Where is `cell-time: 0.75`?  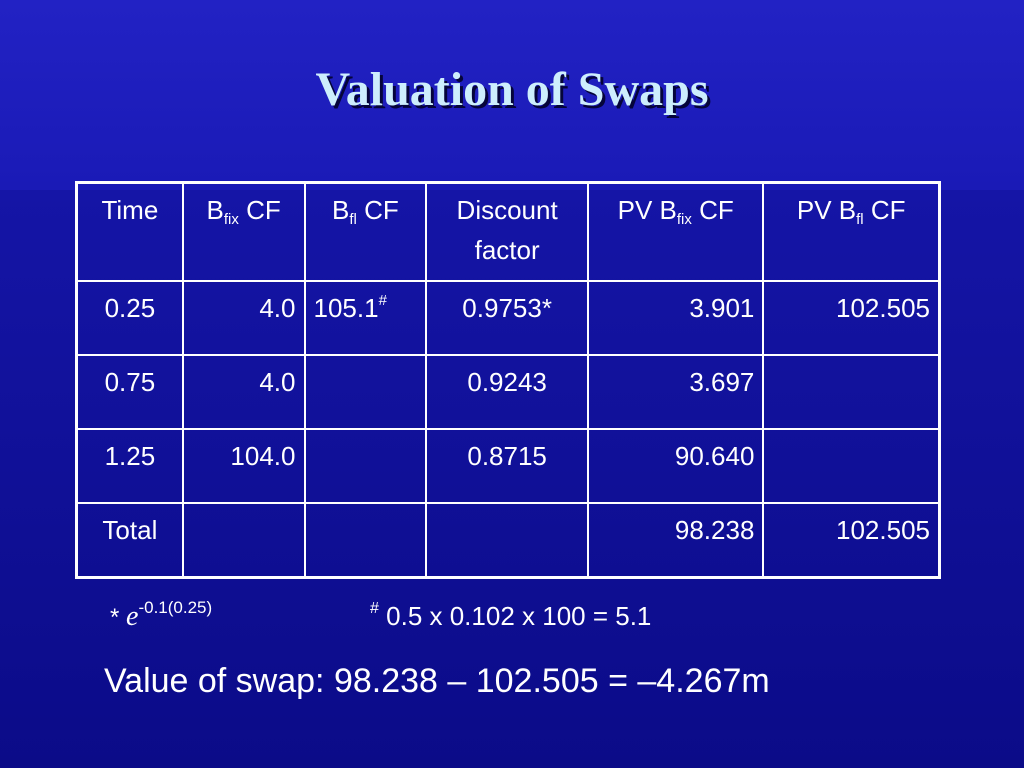 cell-time: 0.75 is located at coordinates (129, 392).